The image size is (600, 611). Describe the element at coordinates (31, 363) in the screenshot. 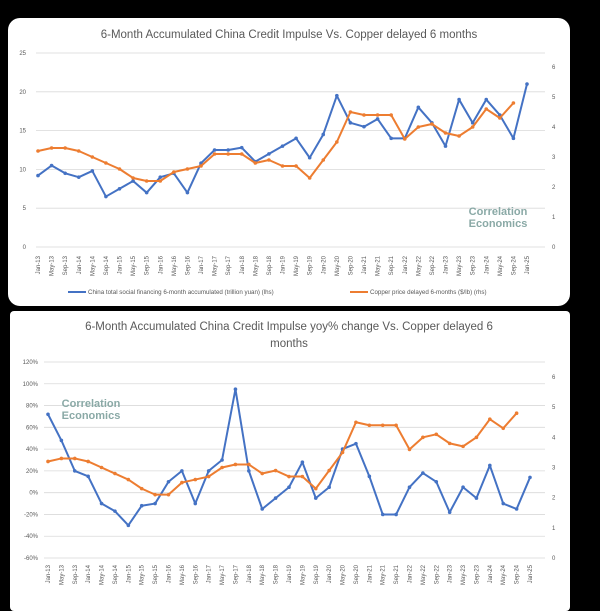

I see `y-left-tick-label: 120%` at that location.